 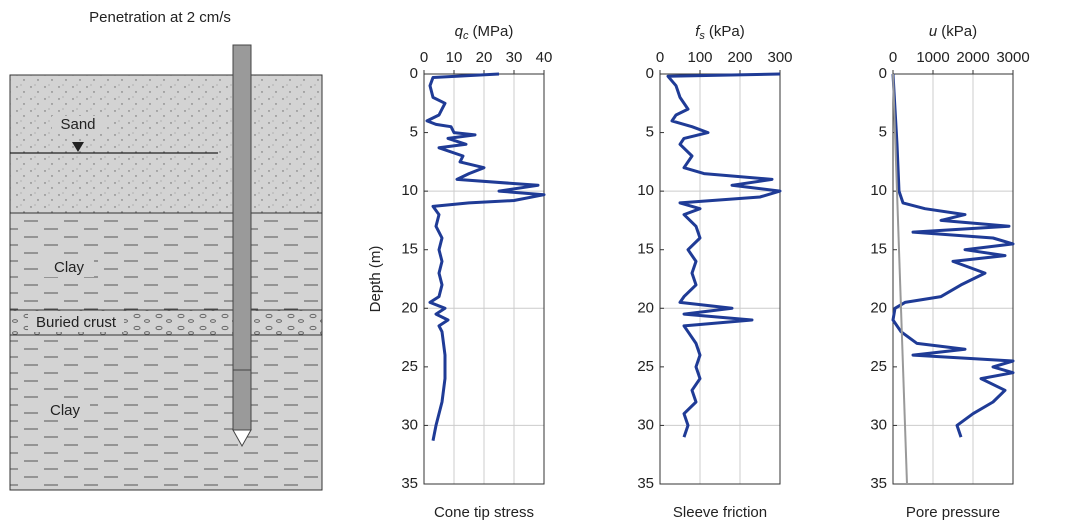 I want to click on x-tick-label: 2000, so click(x=972, y=57).